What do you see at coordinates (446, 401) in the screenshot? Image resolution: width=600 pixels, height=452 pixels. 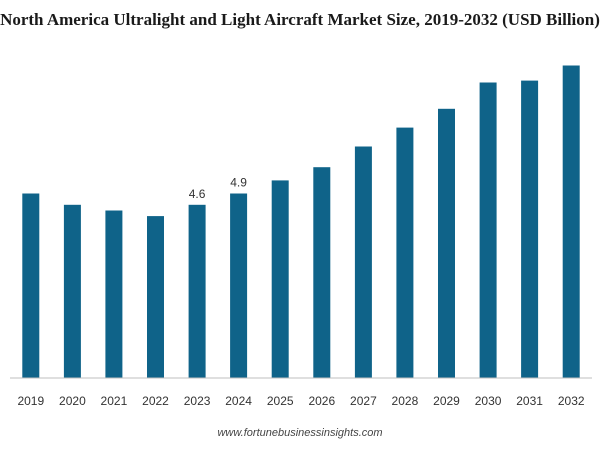 I see `x-tick-label-2029: 2029` at bounding box center [446, 401].